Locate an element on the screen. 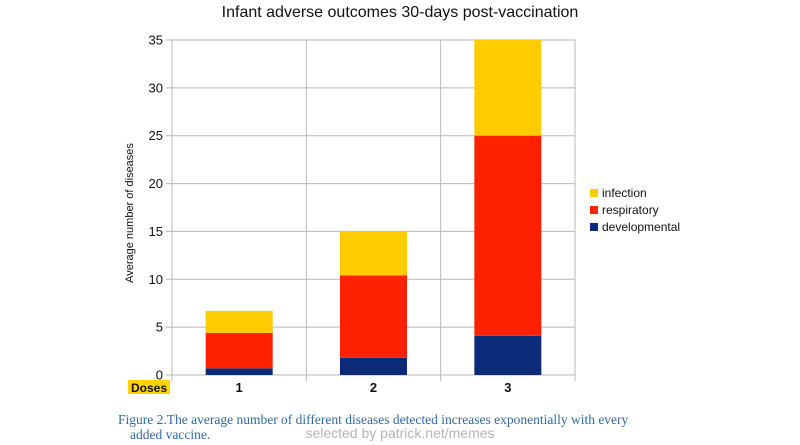 The image size is (800, 445). legend: infection respiratory developmental is located at coordinates (635, 210).